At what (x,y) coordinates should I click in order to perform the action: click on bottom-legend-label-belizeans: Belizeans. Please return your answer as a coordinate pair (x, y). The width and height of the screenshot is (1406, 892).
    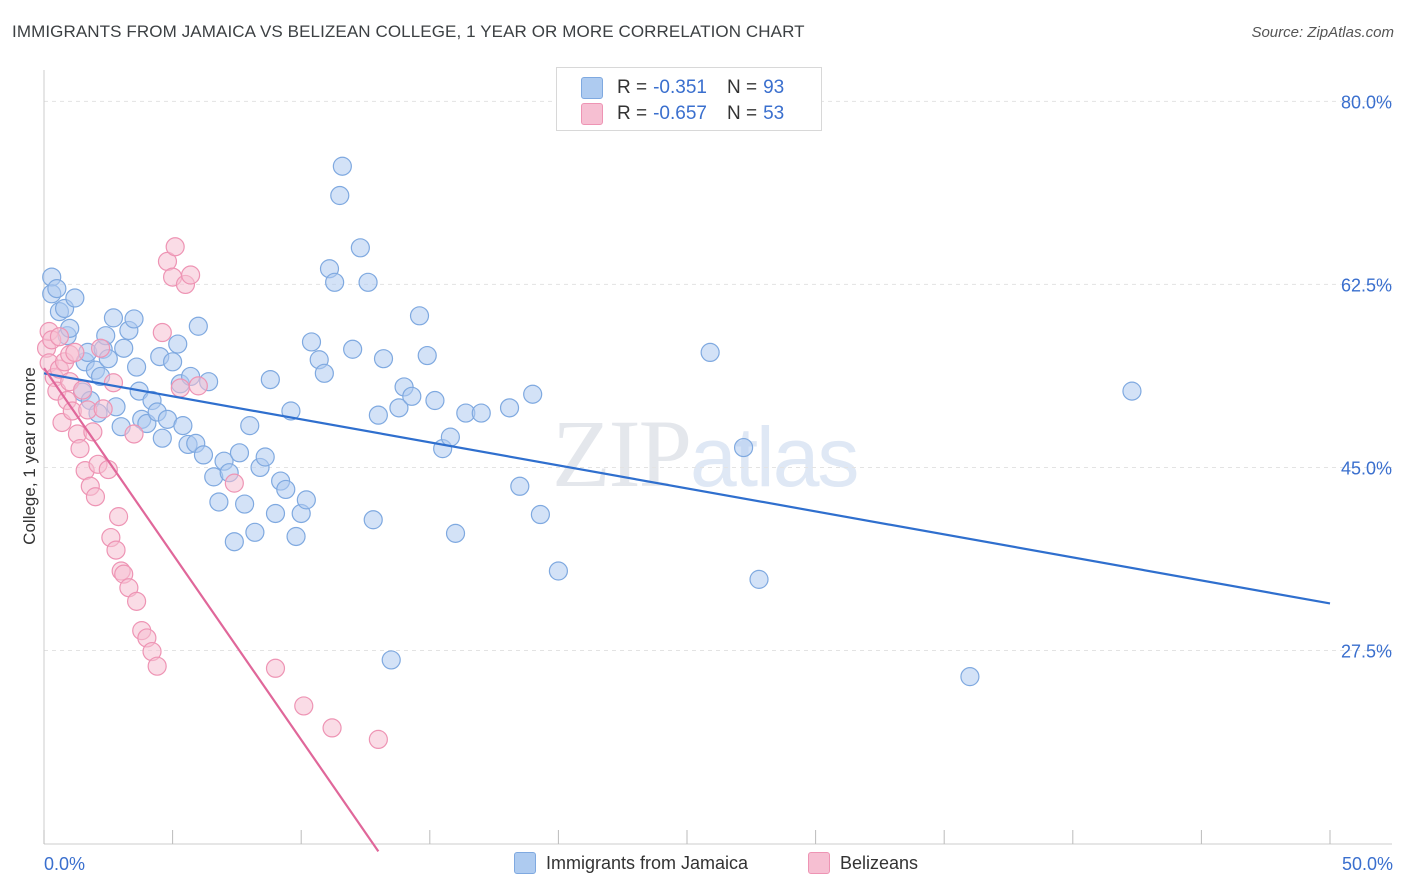
    Looking at the image, I should click on (879, 862).